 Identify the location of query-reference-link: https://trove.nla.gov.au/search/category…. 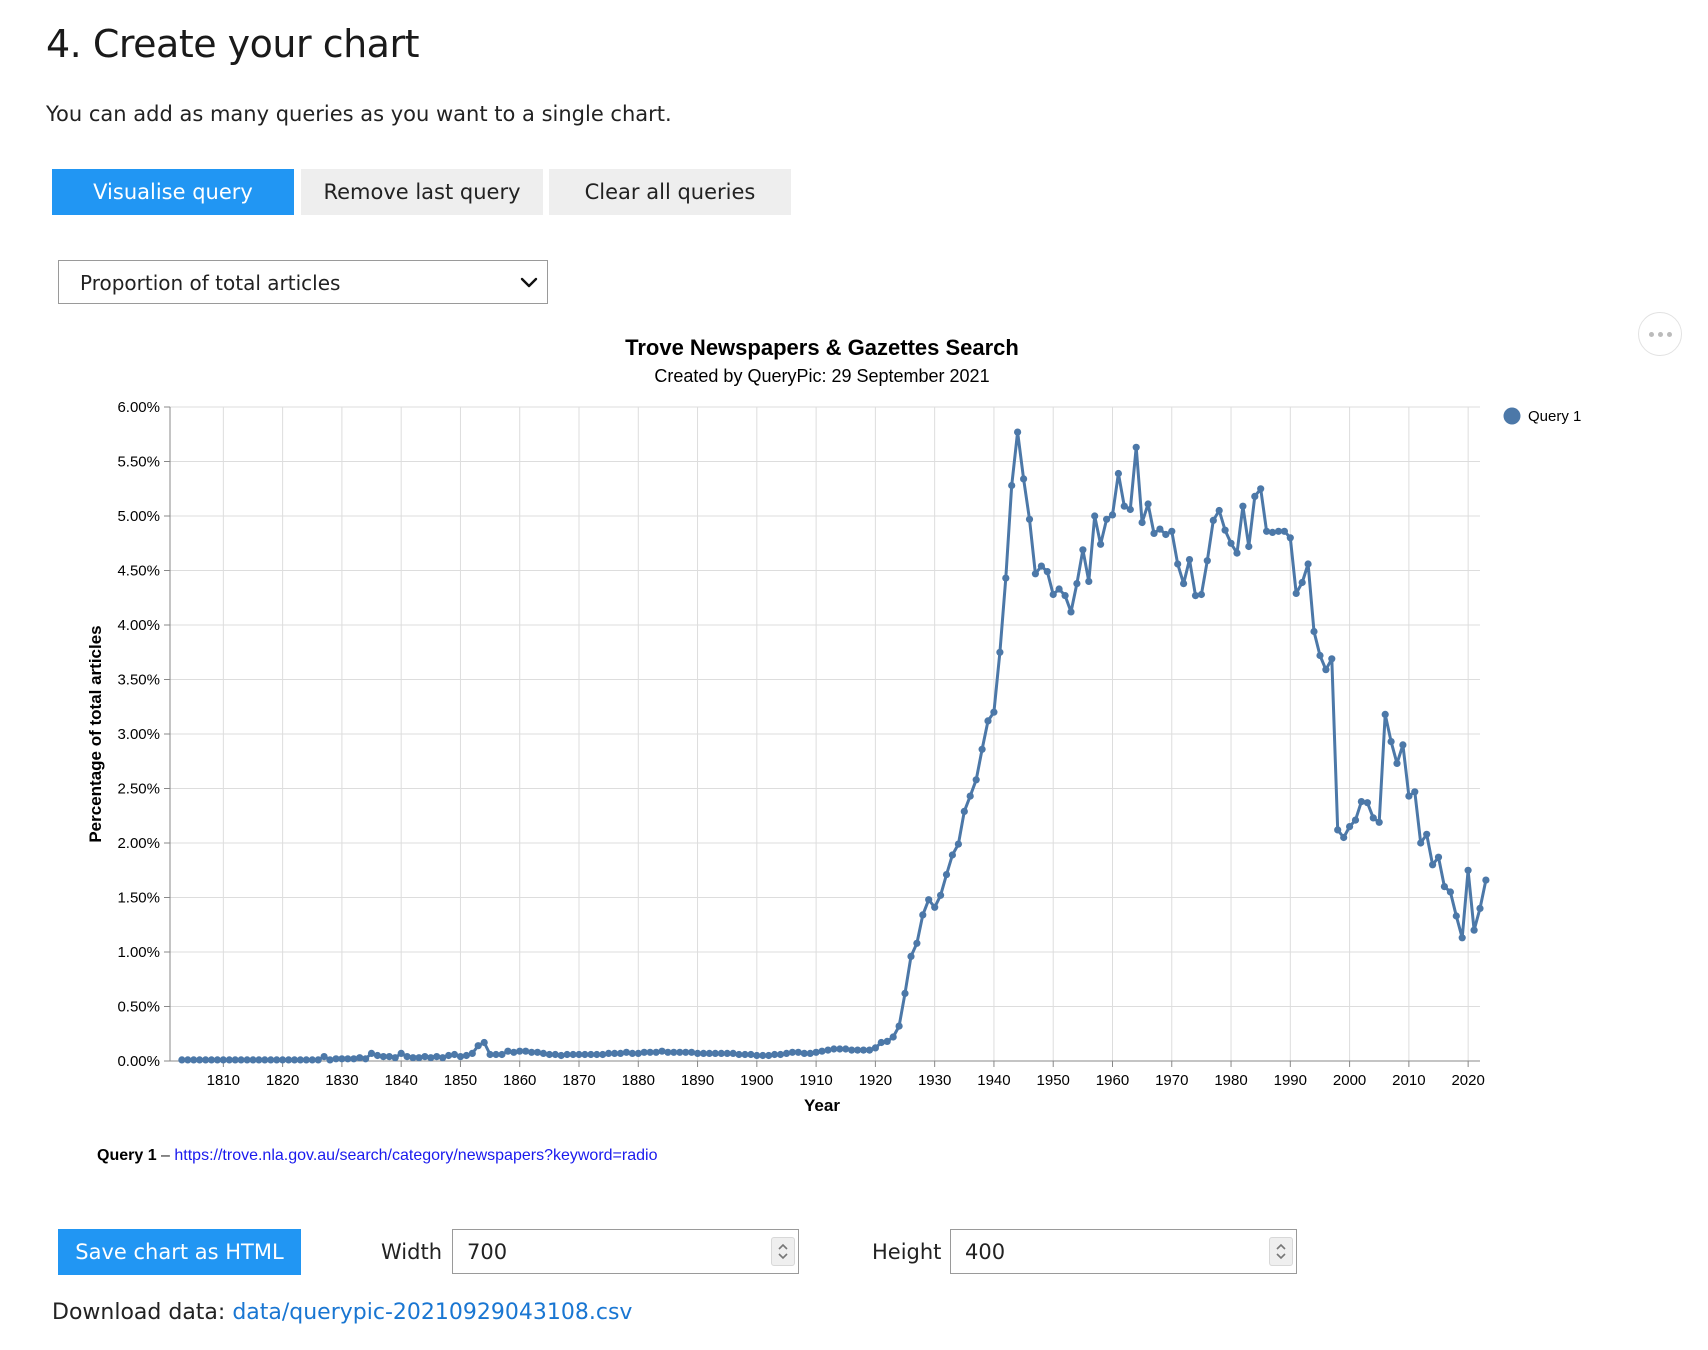
(416, 1155).